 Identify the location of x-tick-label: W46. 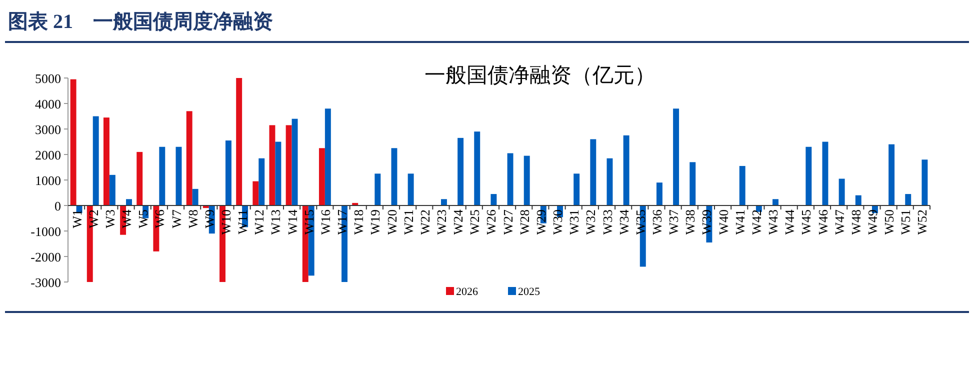
(822, 222).